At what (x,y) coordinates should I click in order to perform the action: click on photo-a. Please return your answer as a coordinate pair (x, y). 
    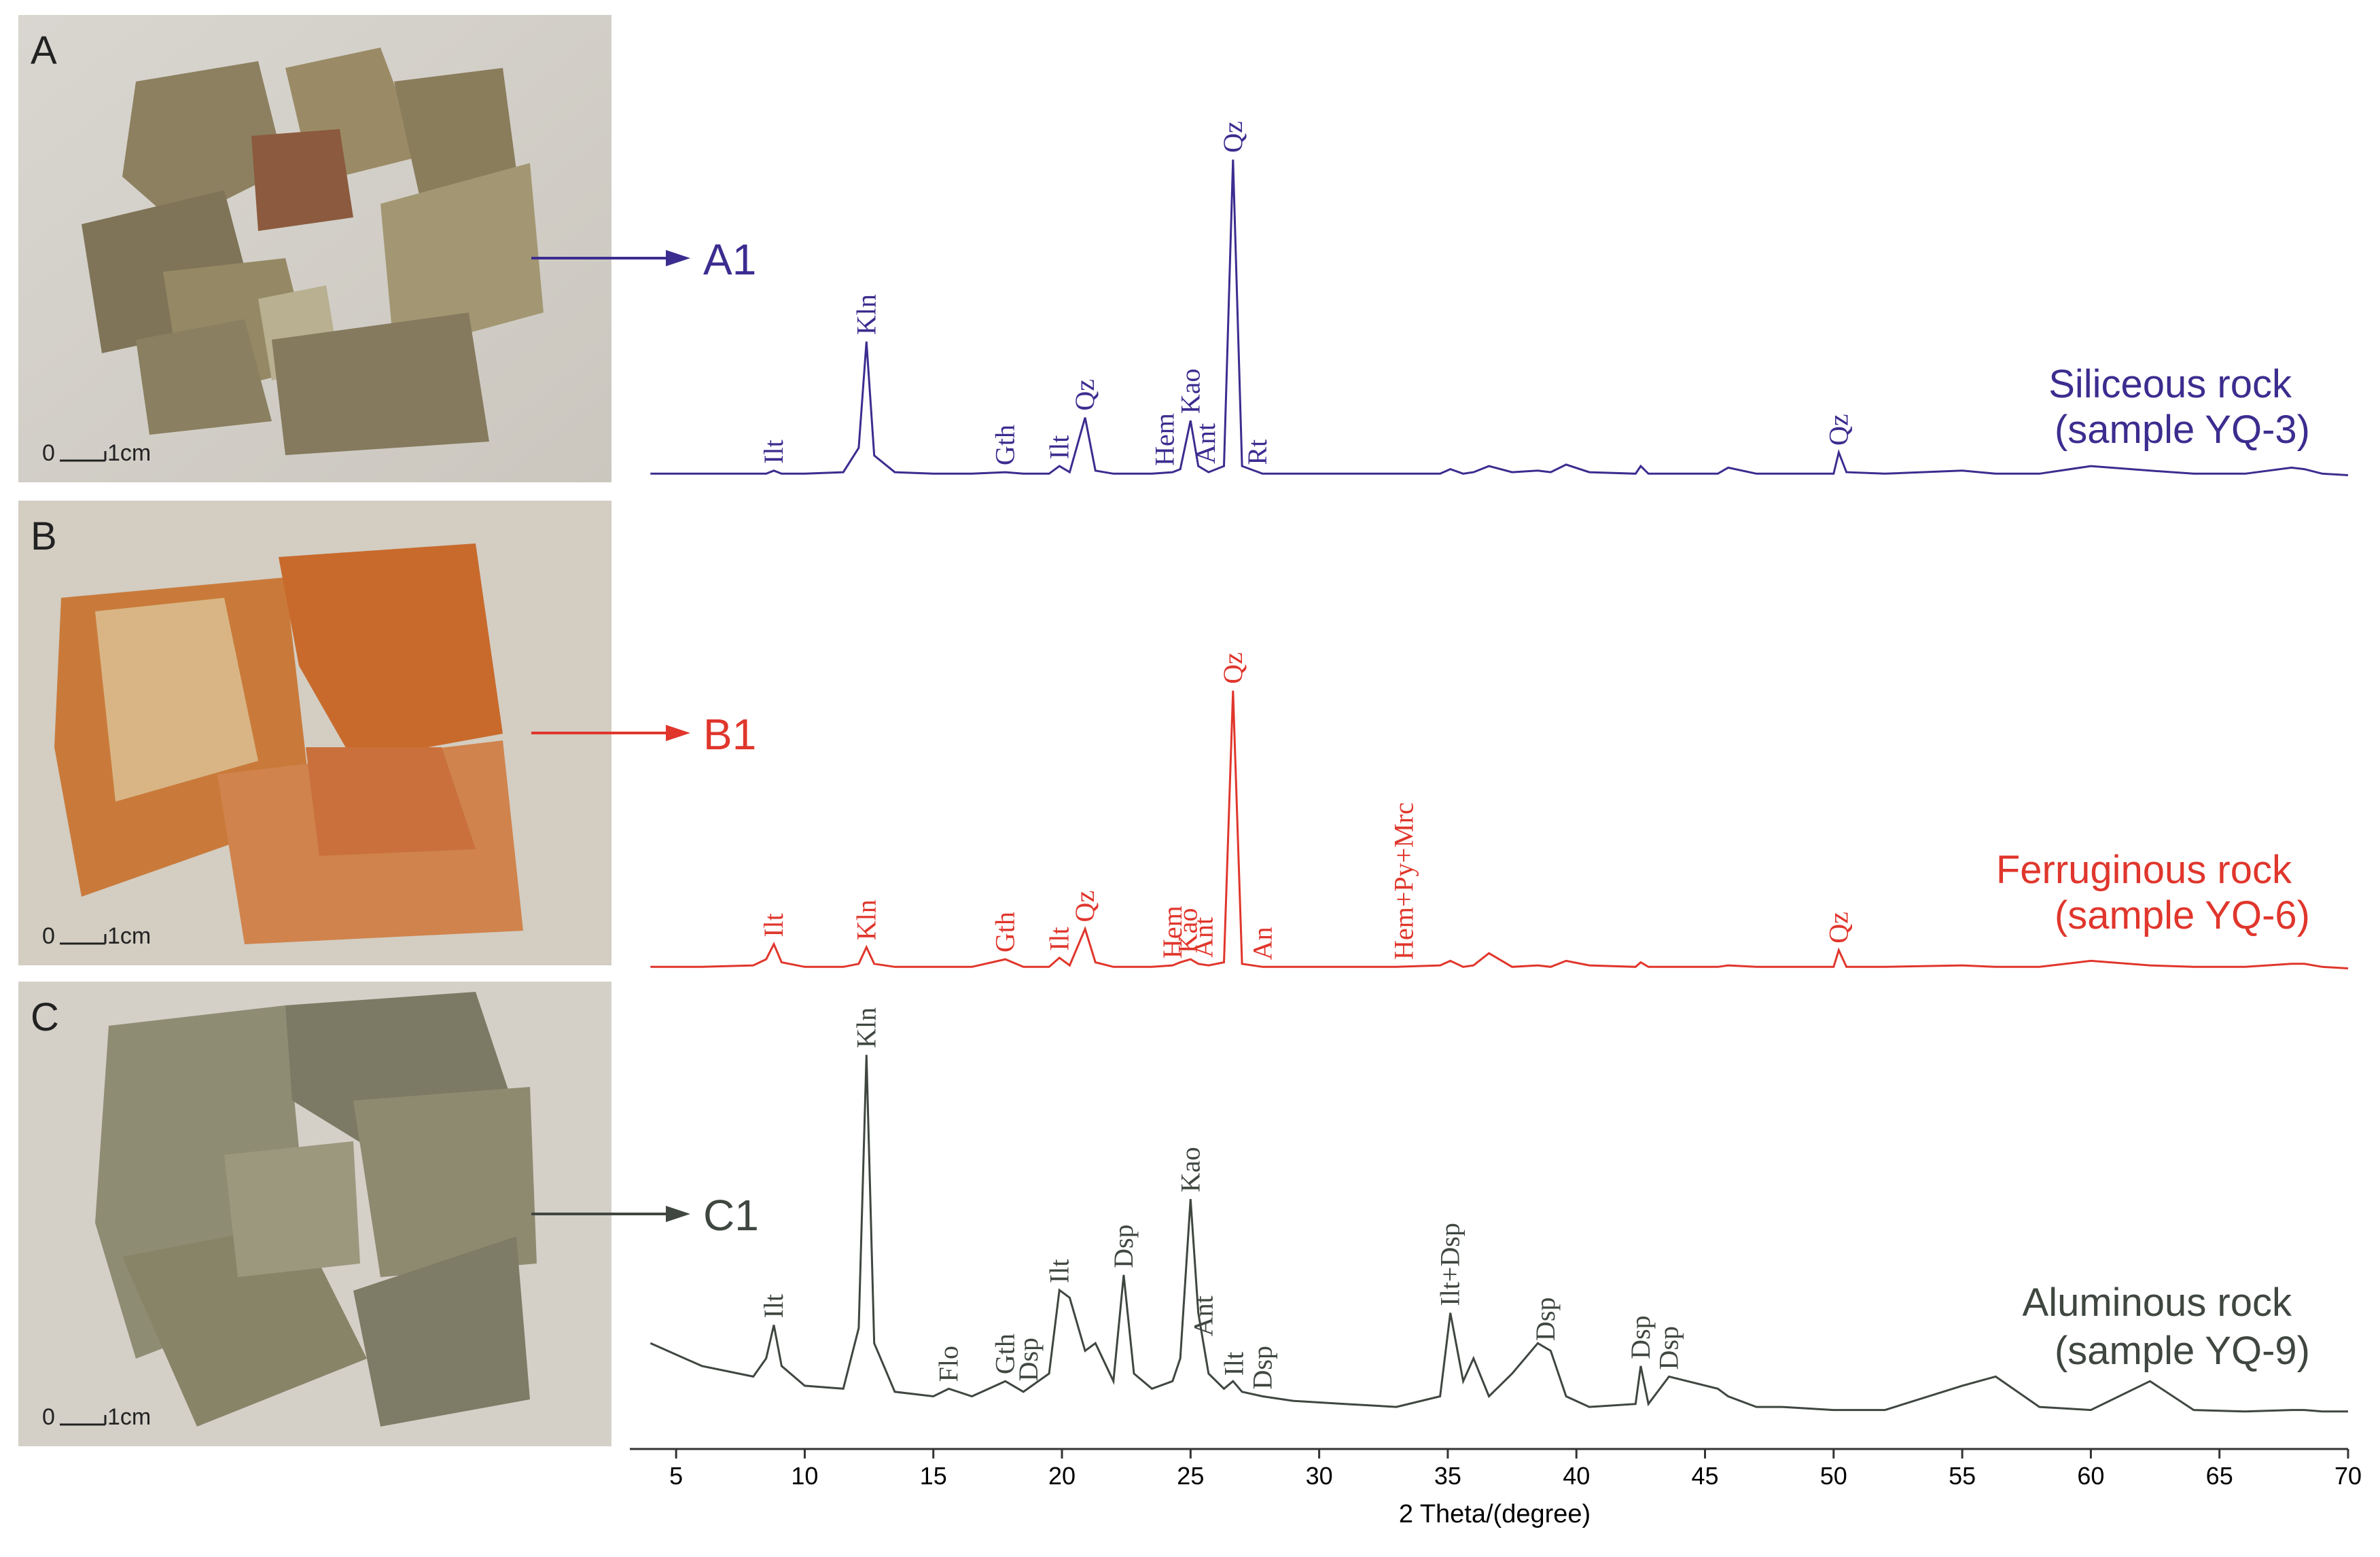
    Looking at the image, I should click on (314, 249).